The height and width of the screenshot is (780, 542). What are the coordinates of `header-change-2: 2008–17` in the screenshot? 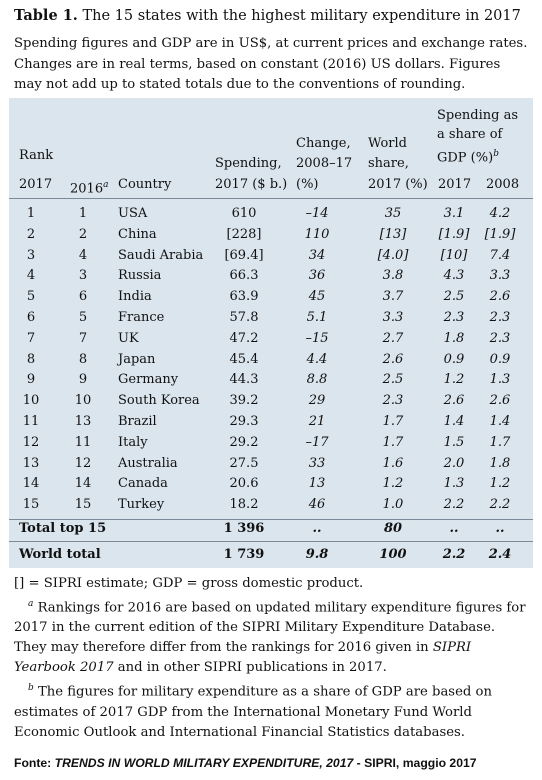 It's located at (324, 163).